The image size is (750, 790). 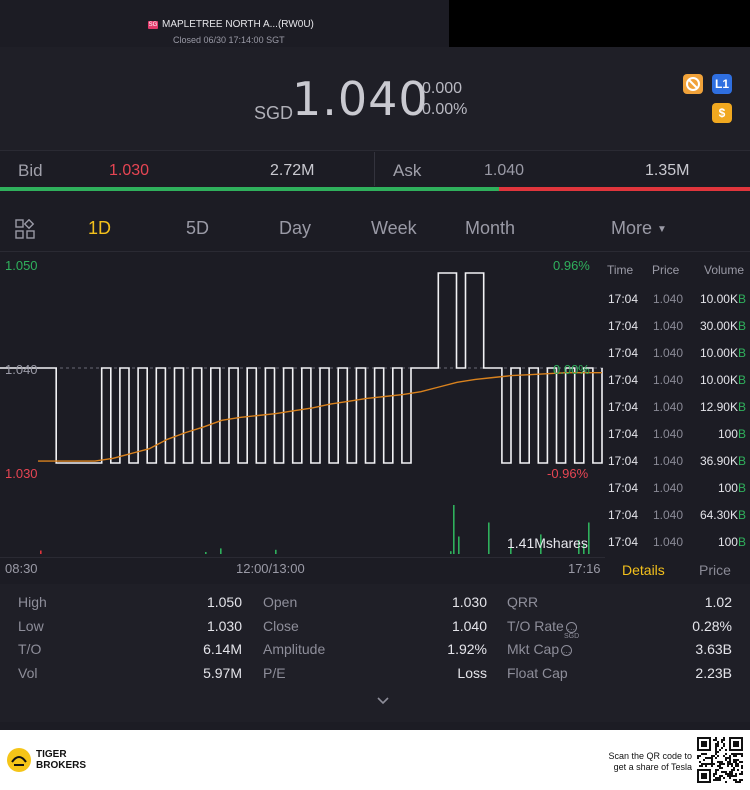 What do you see at coordinates (280, 602) in the screenshot?
I see `stat-label: Open` at bounding box center [280, 602].